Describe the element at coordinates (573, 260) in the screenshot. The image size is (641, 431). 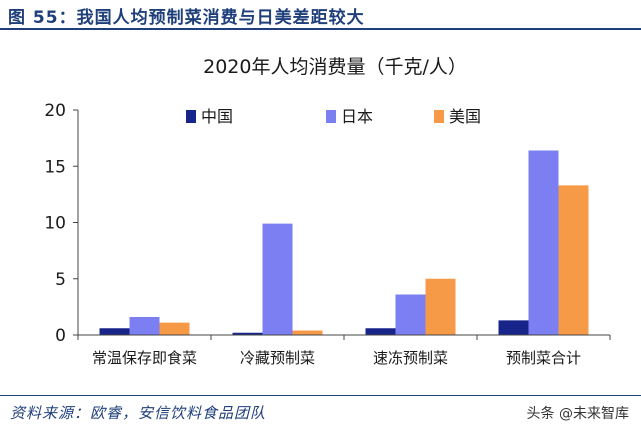
I see `bar-美国-预制菜合计` at that location.